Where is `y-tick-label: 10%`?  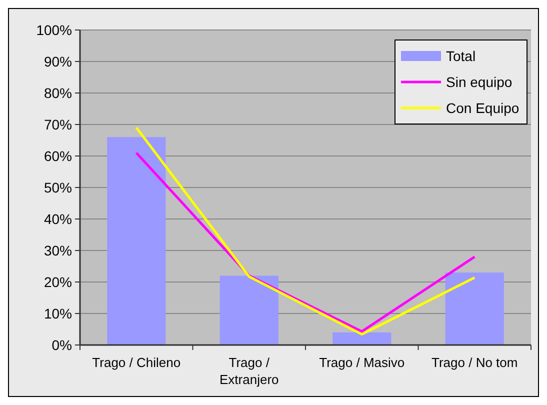
y-tick-label: 10% is located at coordinates (58, 313).